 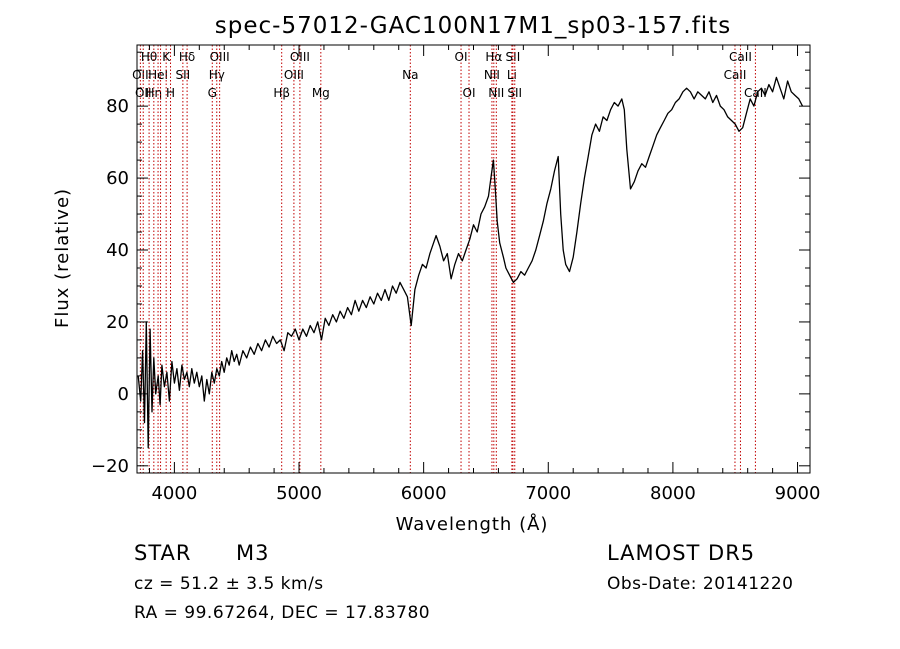 I want to click on object-class: STAR, so click(x=163, y=553).